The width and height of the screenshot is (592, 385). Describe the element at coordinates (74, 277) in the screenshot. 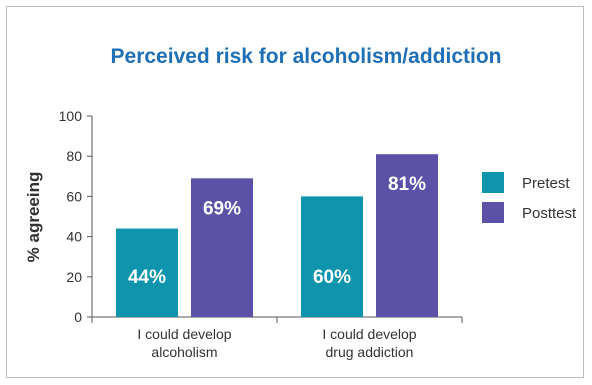

I see `y-tick-label: 20` at that location.